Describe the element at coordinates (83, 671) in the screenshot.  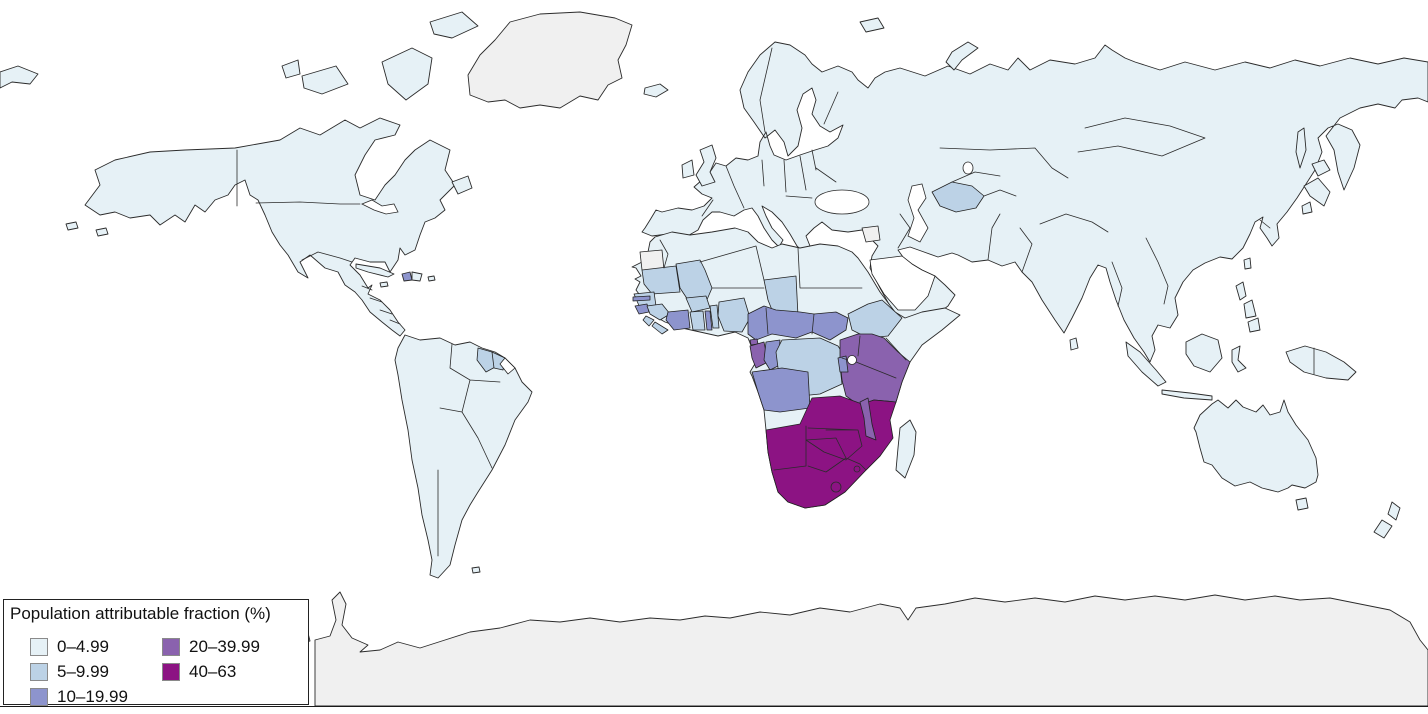
I see `legend-label-1: 5–9.99` at that location.